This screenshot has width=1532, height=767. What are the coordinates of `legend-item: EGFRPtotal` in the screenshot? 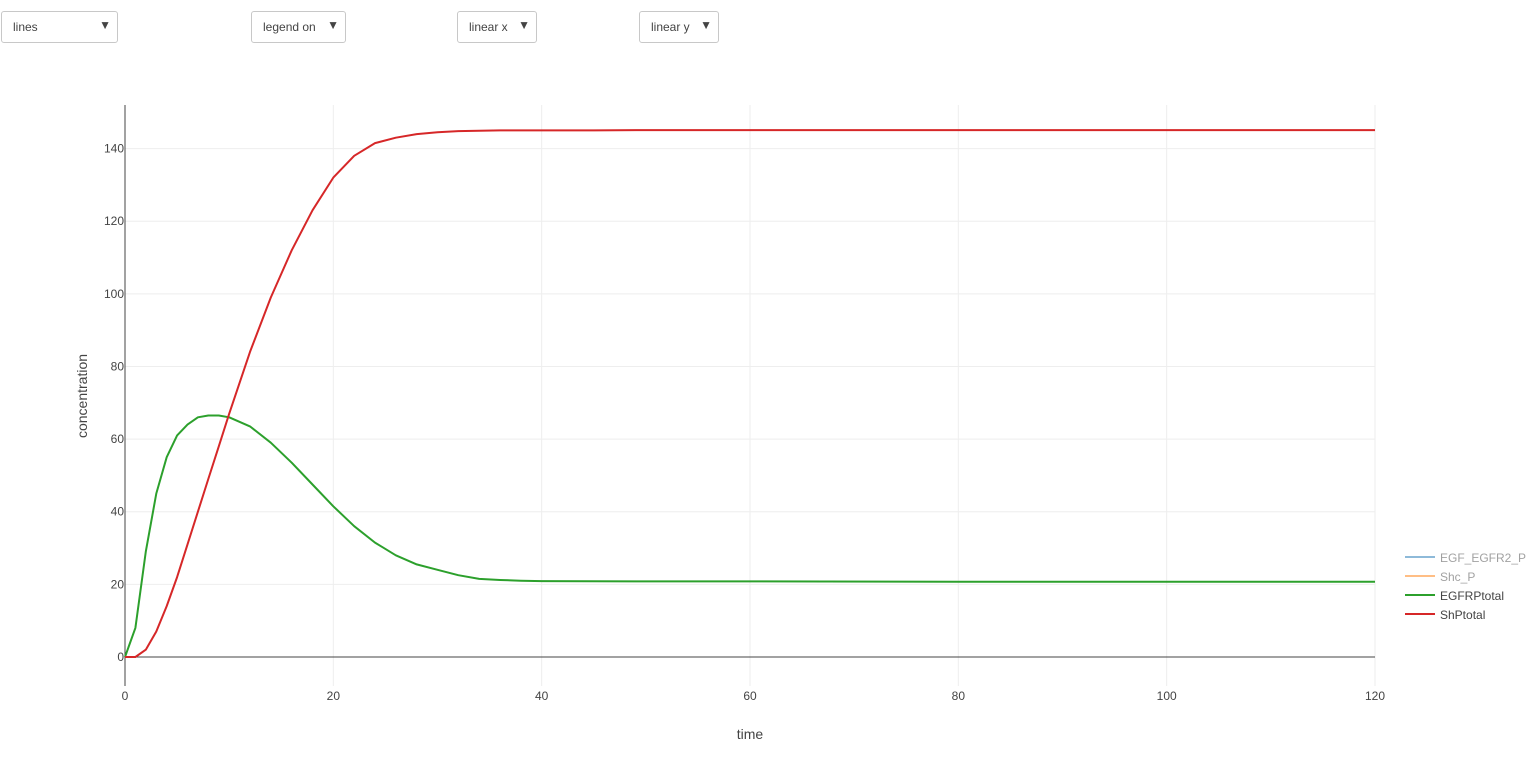 It's located at (1454, 596).